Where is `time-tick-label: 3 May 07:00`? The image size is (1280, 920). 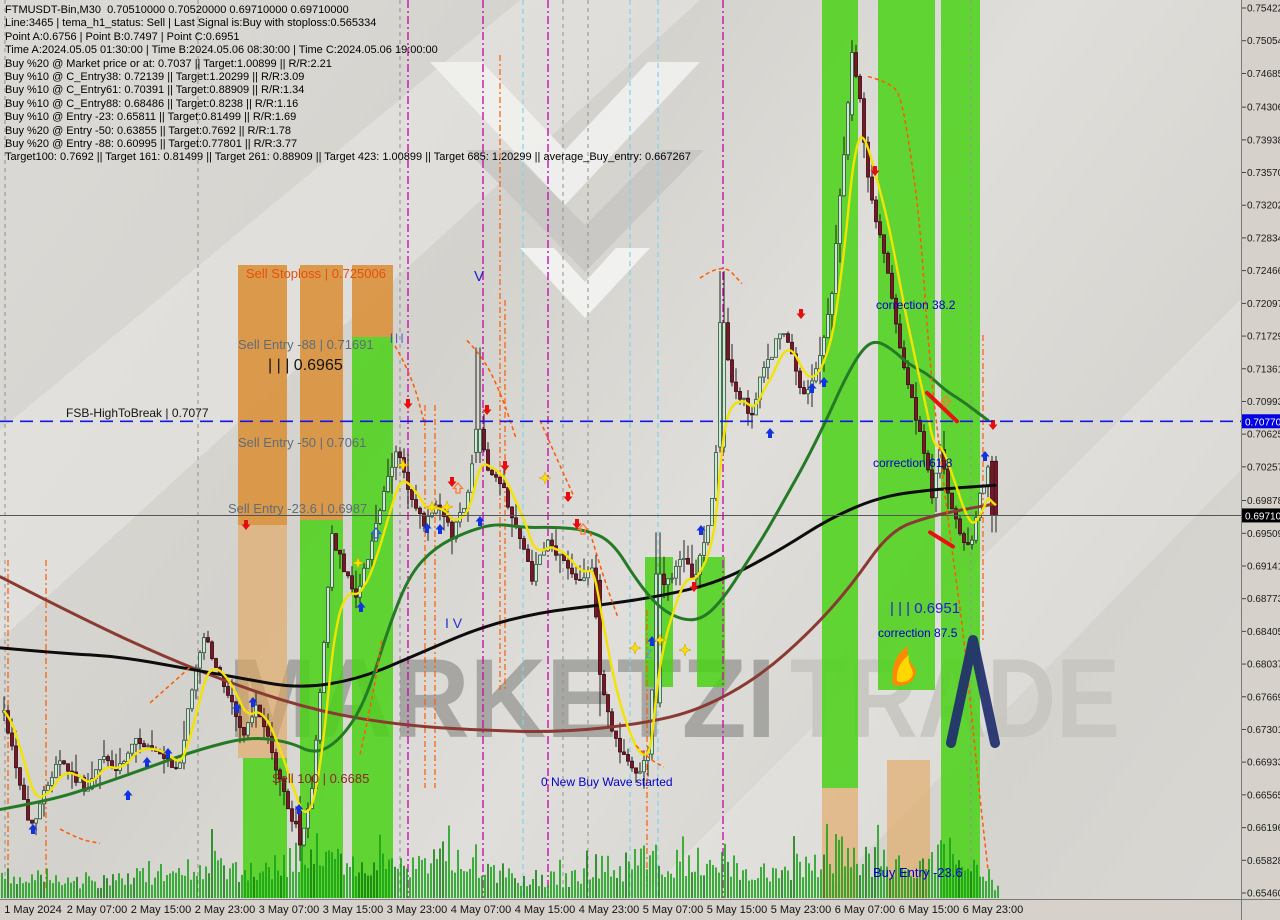 time-tick-label: 3 May 07:00 is located at coordinates (289, 910).